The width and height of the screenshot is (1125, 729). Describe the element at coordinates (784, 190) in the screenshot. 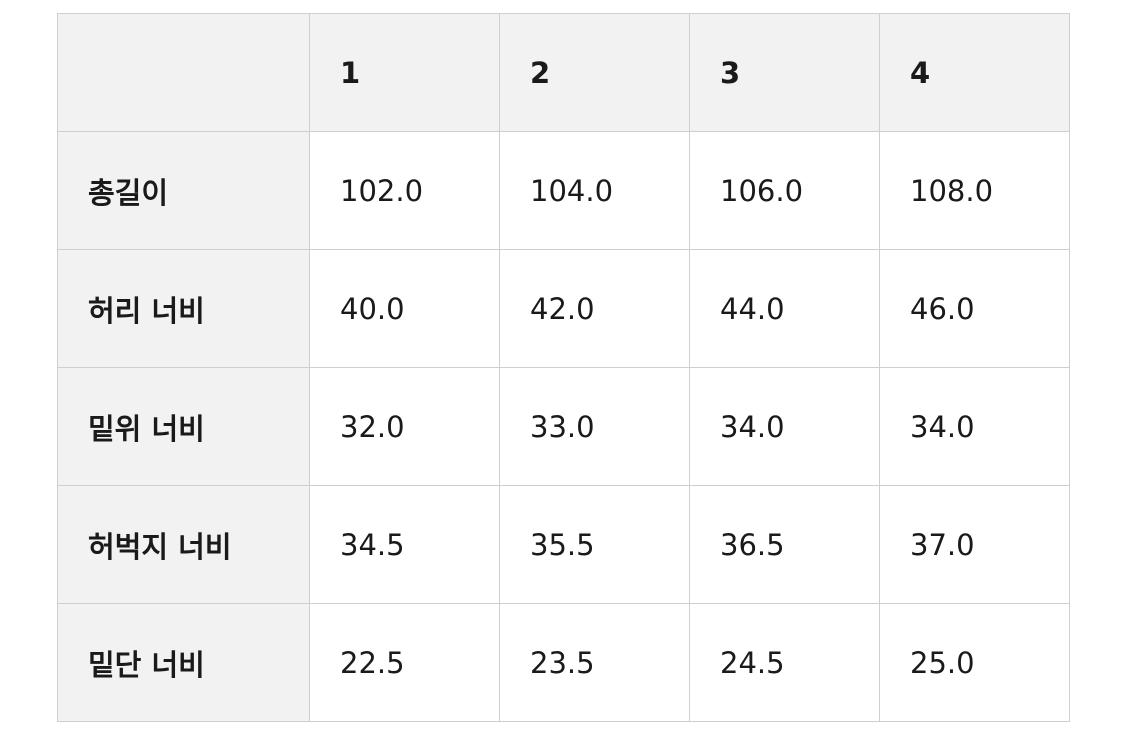

I see `measurement-value: 106.0` at that location.